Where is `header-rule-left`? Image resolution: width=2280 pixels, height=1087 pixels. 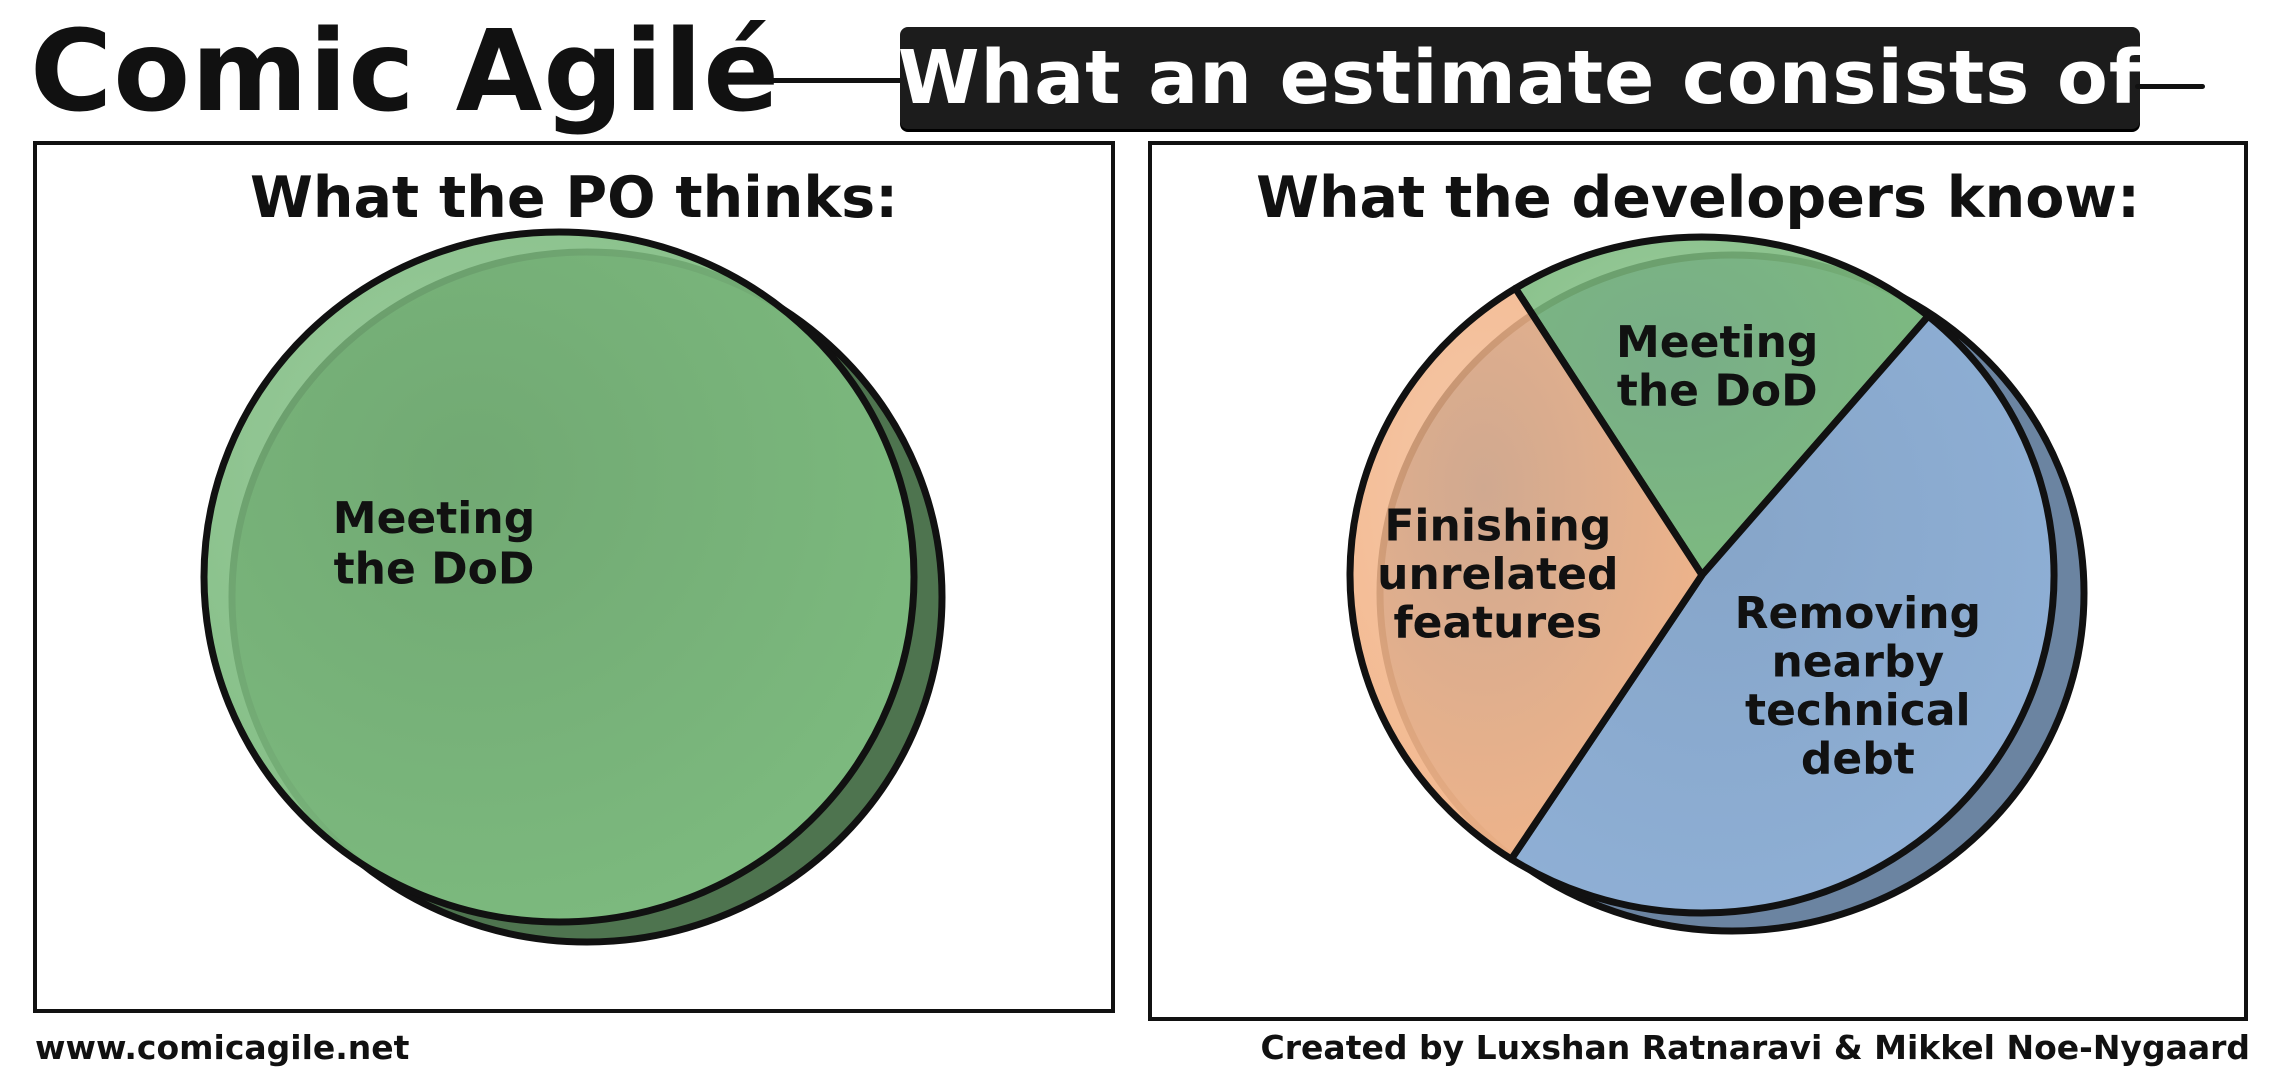
header-rule-left is located at coordinates (825, 80).